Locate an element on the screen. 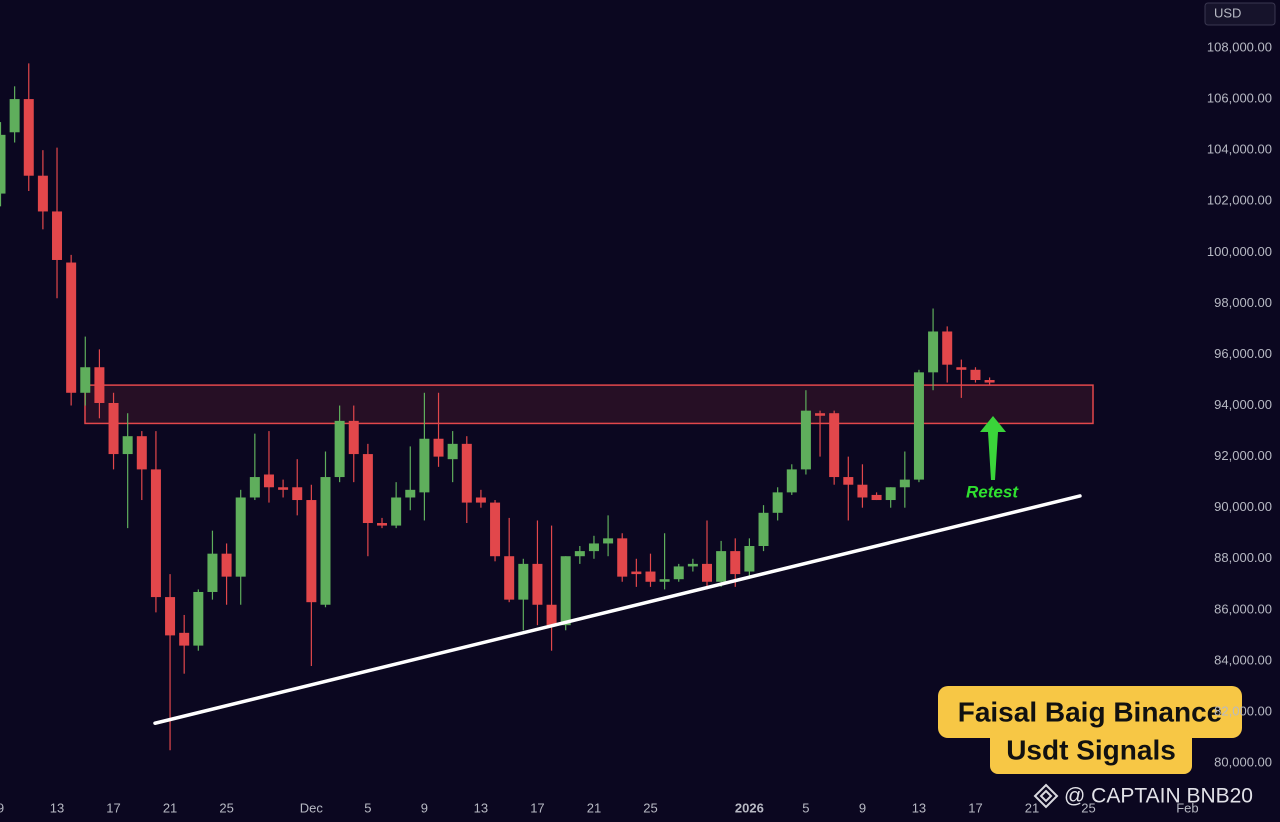  y-tick-label: 98,000.00 is located at coordinates (1243, 302).